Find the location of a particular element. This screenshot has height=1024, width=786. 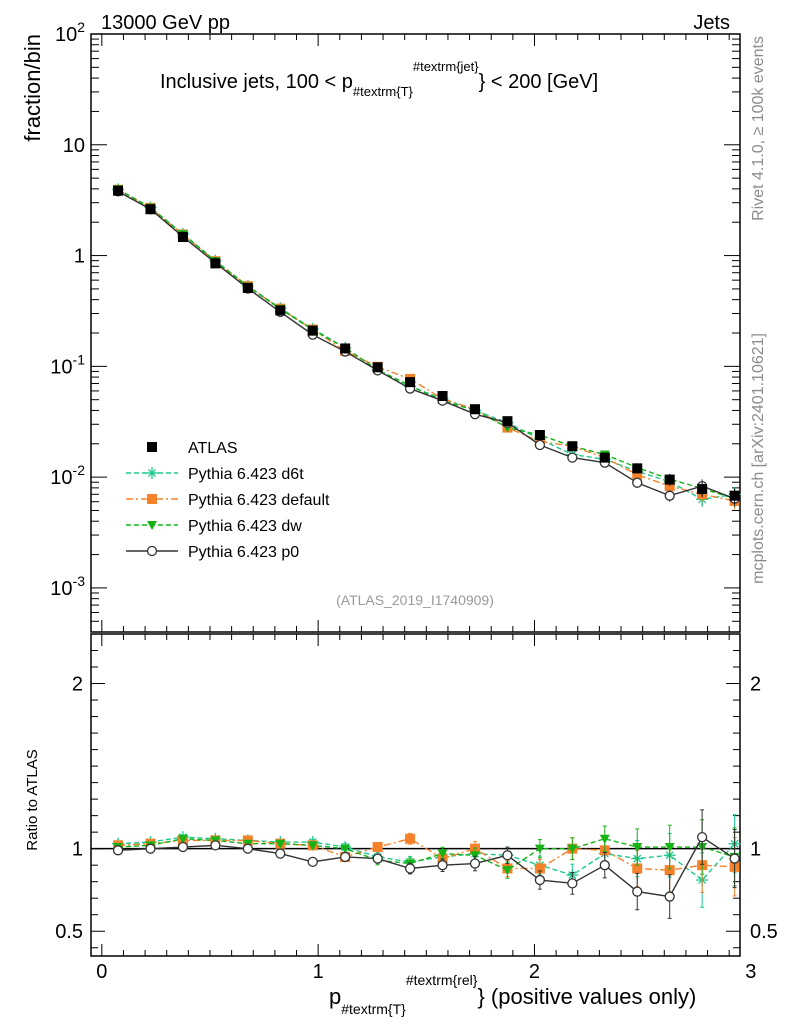

title-tail: } < 200 [GeV] is located at coordinates (539, 82).